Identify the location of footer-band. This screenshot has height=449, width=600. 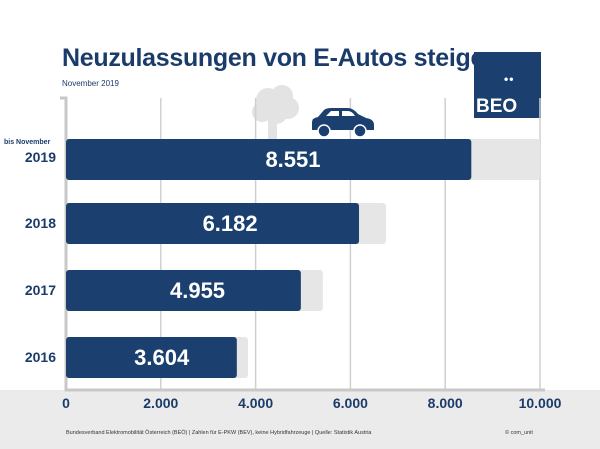
(300, 419).